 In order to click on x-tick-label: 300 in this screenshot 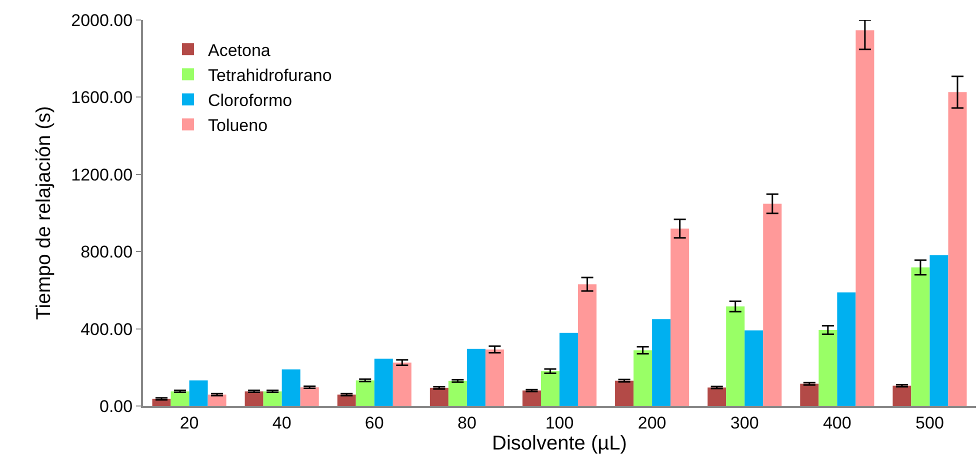, I will do `click(744, 422)`.